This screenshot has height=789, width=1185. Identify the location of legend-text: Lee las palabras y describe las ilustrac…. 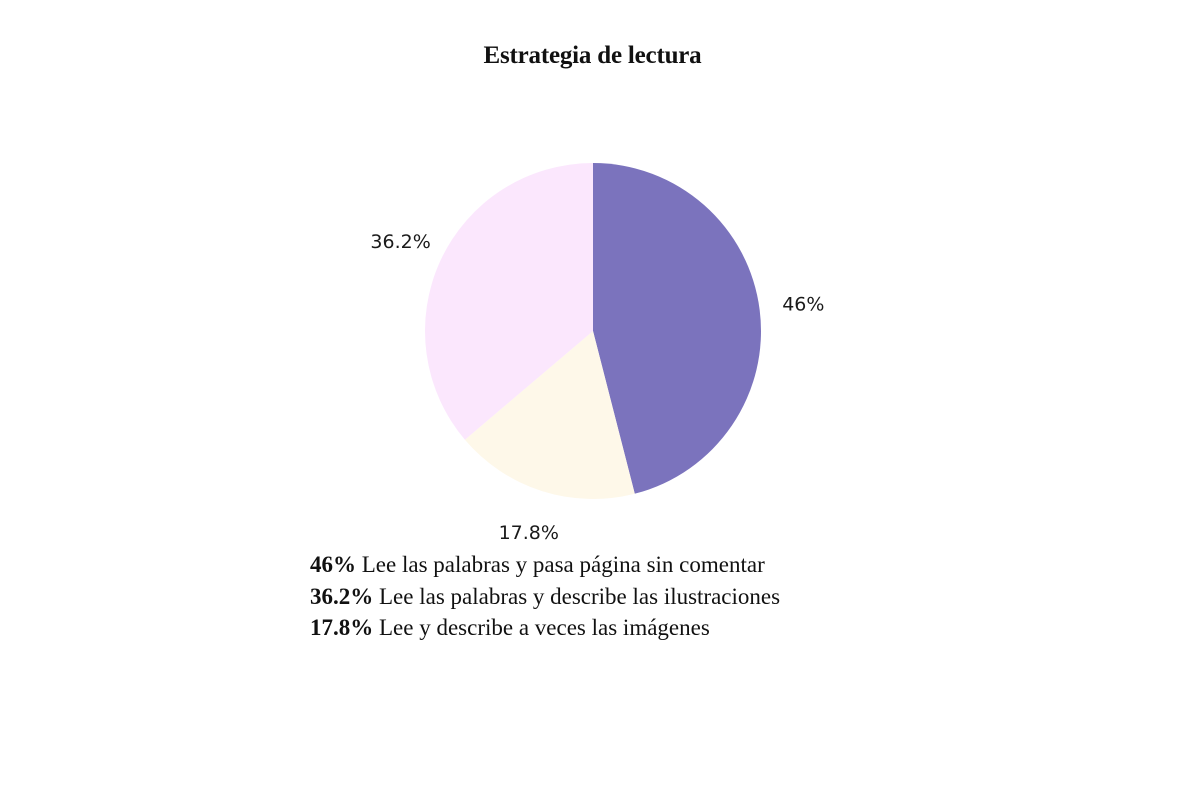
(577, 596).